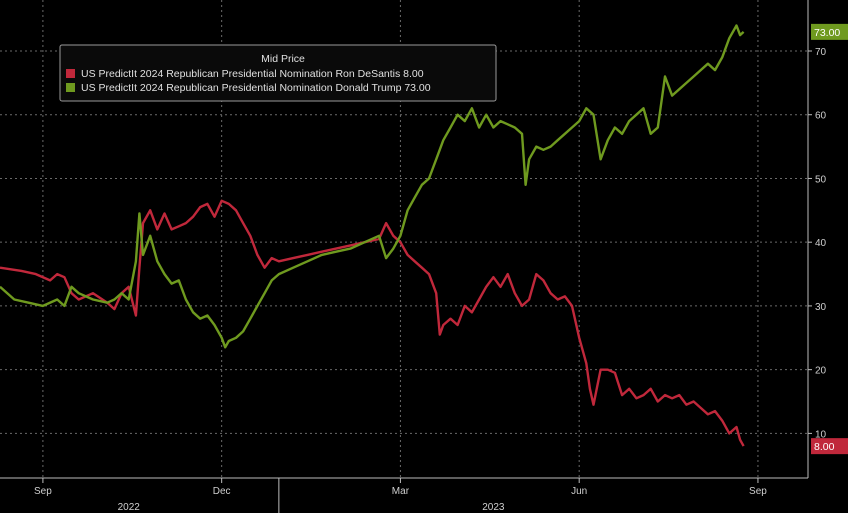  Describe the element at coordinates (129, 507) in the screenshot. I see `year-label: 2022` at that location.